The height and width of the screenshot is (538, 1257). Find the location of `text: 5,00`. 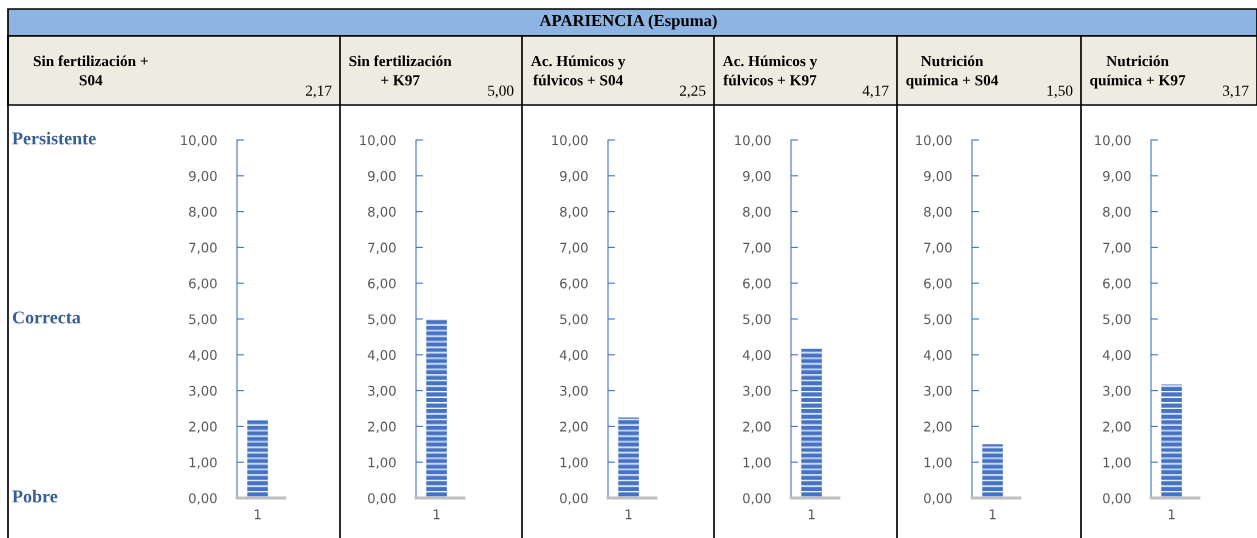

text: 5,00 is located at coordinates (501, 92).